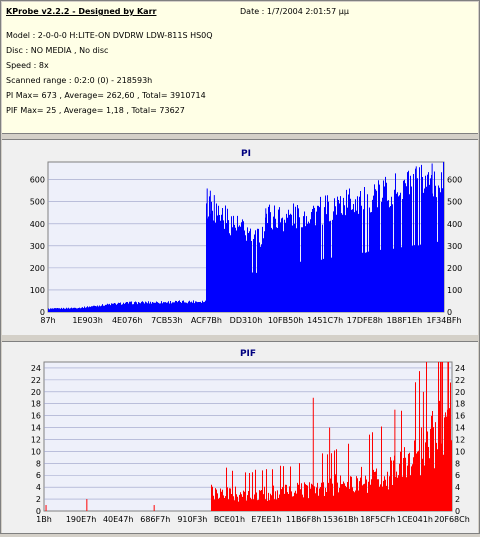  What do you see at coordinates (36, 392) in the screenshot?
I see `y-tick-label-left: 20` at bounding box center [36, 392].